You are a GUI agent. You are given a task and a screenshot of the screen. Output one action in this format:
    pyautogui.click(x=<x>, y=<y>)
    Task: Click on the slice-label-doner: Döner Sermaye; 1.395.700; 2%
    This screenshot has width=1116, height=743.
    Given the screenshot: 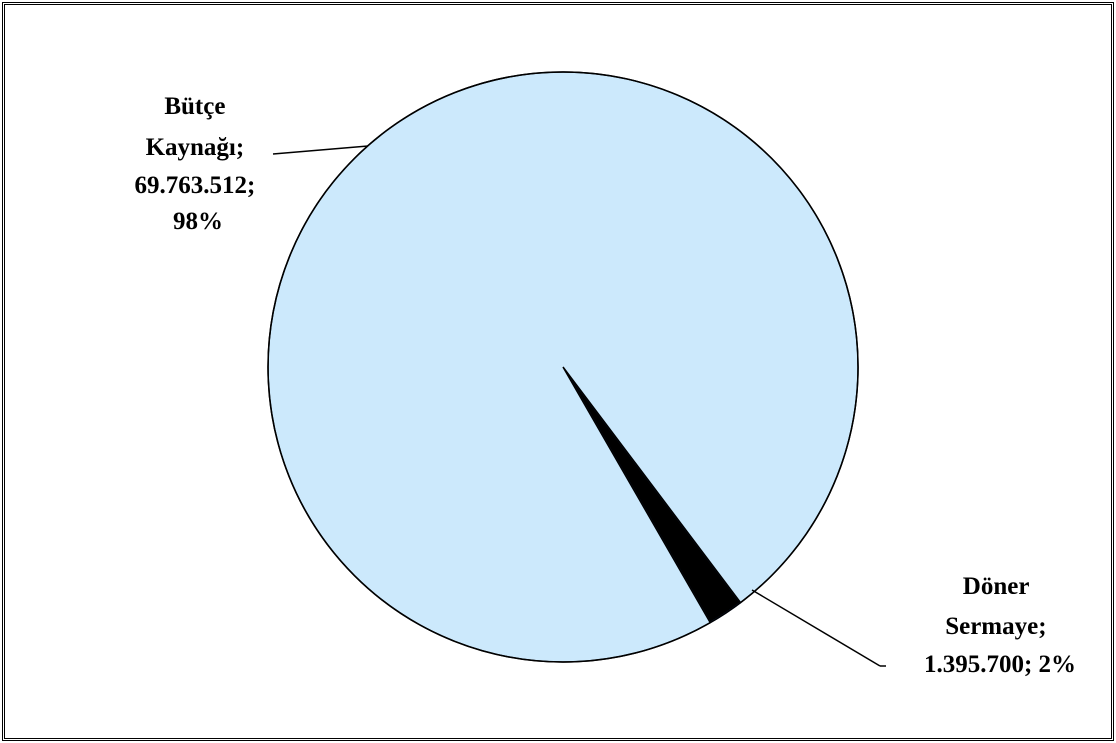 What is the action you would take?
    pyautogui.click(x=1000, y=625)
    